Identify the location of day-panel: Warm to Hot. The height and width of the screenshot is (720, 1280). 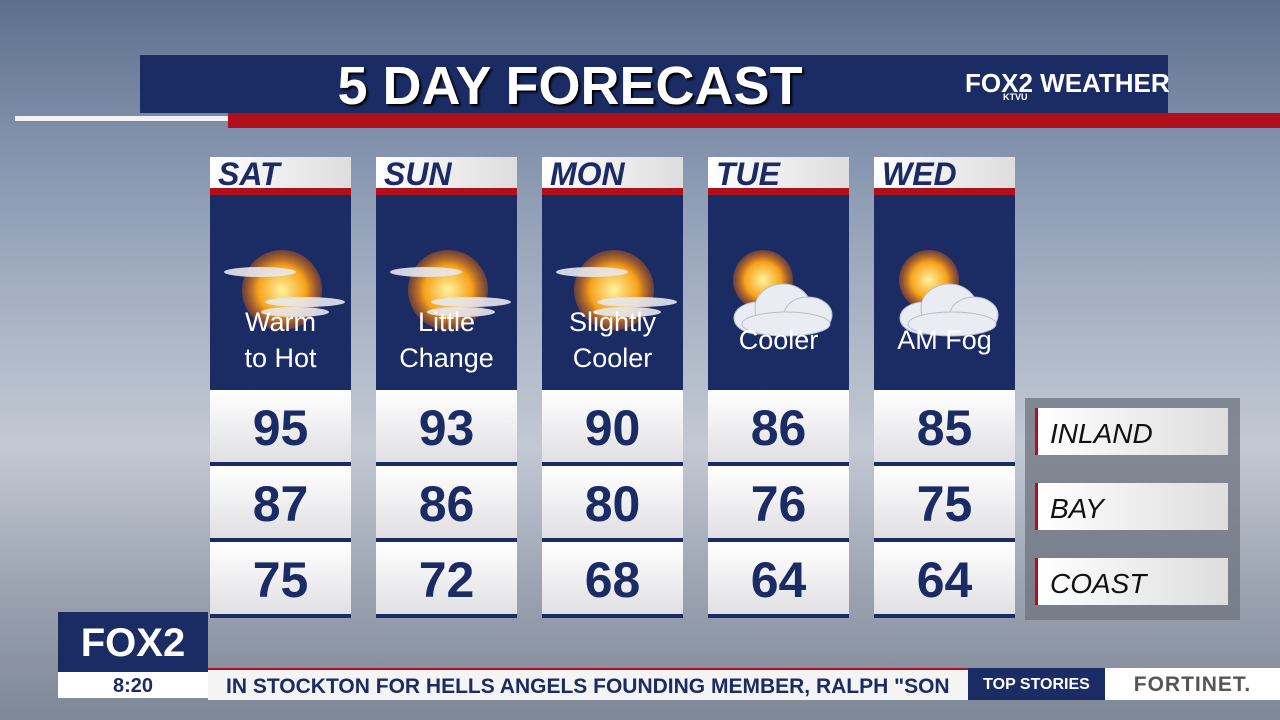
(280, 292).